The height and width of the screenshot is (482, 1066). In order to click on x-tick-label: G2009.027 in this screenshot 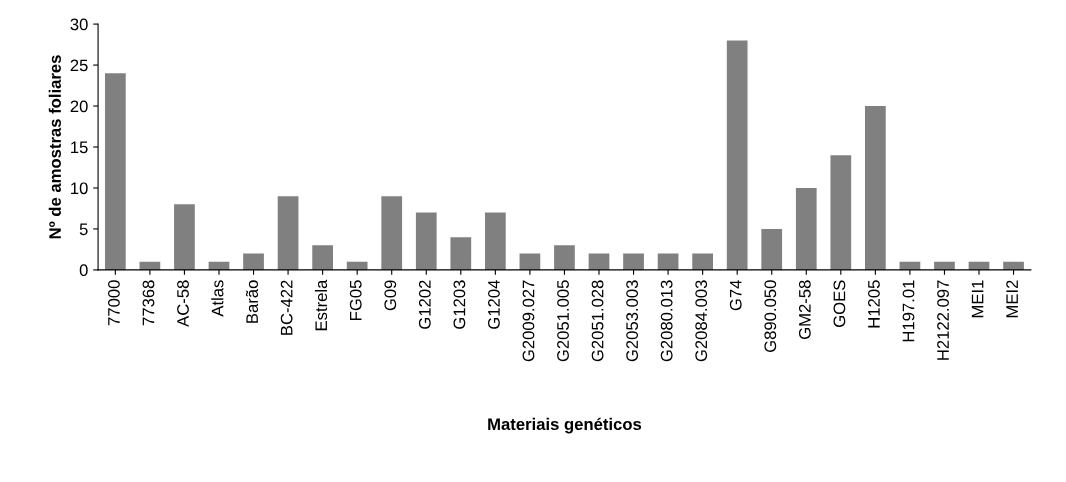, I will do `click(528, 321)`.